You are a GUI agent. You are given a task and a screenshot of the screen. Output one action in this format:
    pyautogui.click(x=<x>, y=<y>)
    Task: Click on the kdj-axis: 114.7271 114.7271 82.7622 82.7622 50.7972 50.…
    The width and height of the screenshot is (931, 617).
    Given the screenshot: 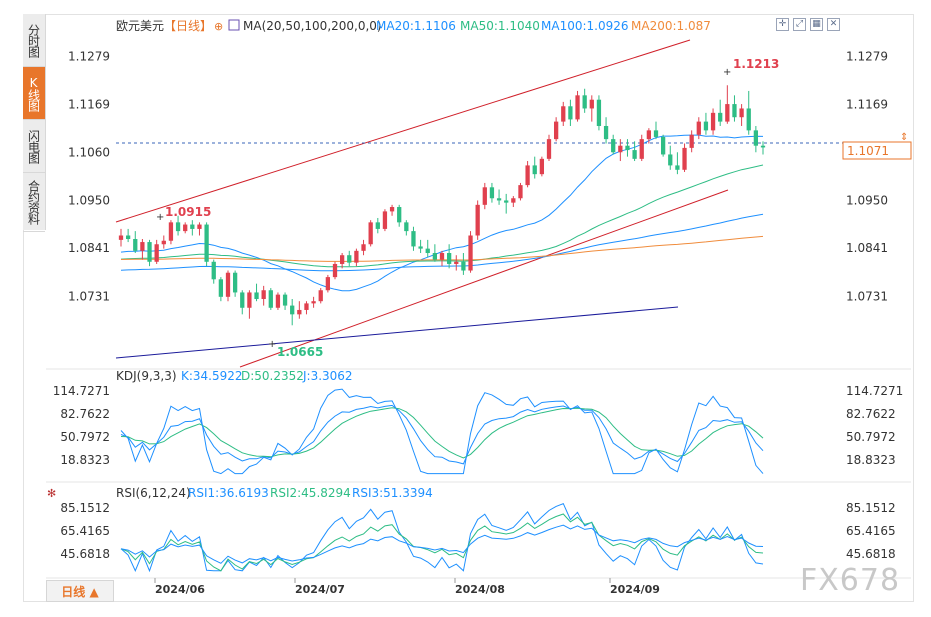 What is the action you would take?
    pyautogui.click(x=478, y=425)
    